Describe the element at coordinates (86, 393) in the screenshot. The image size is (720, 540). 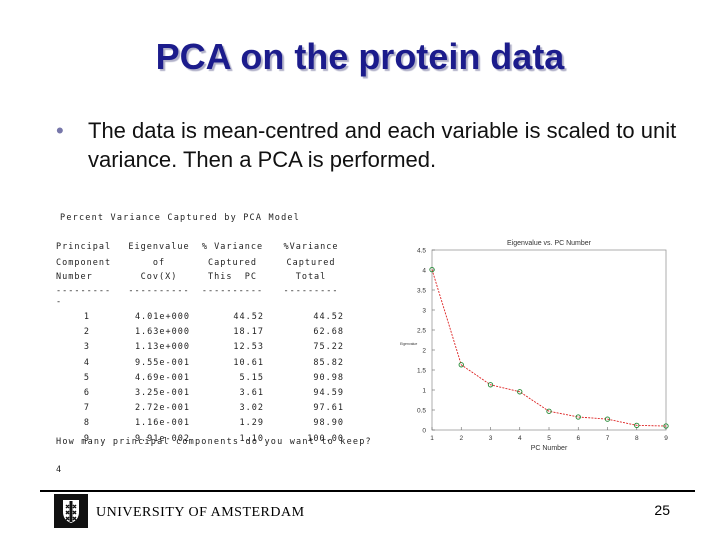
I see `table-cell: 6` at that location.